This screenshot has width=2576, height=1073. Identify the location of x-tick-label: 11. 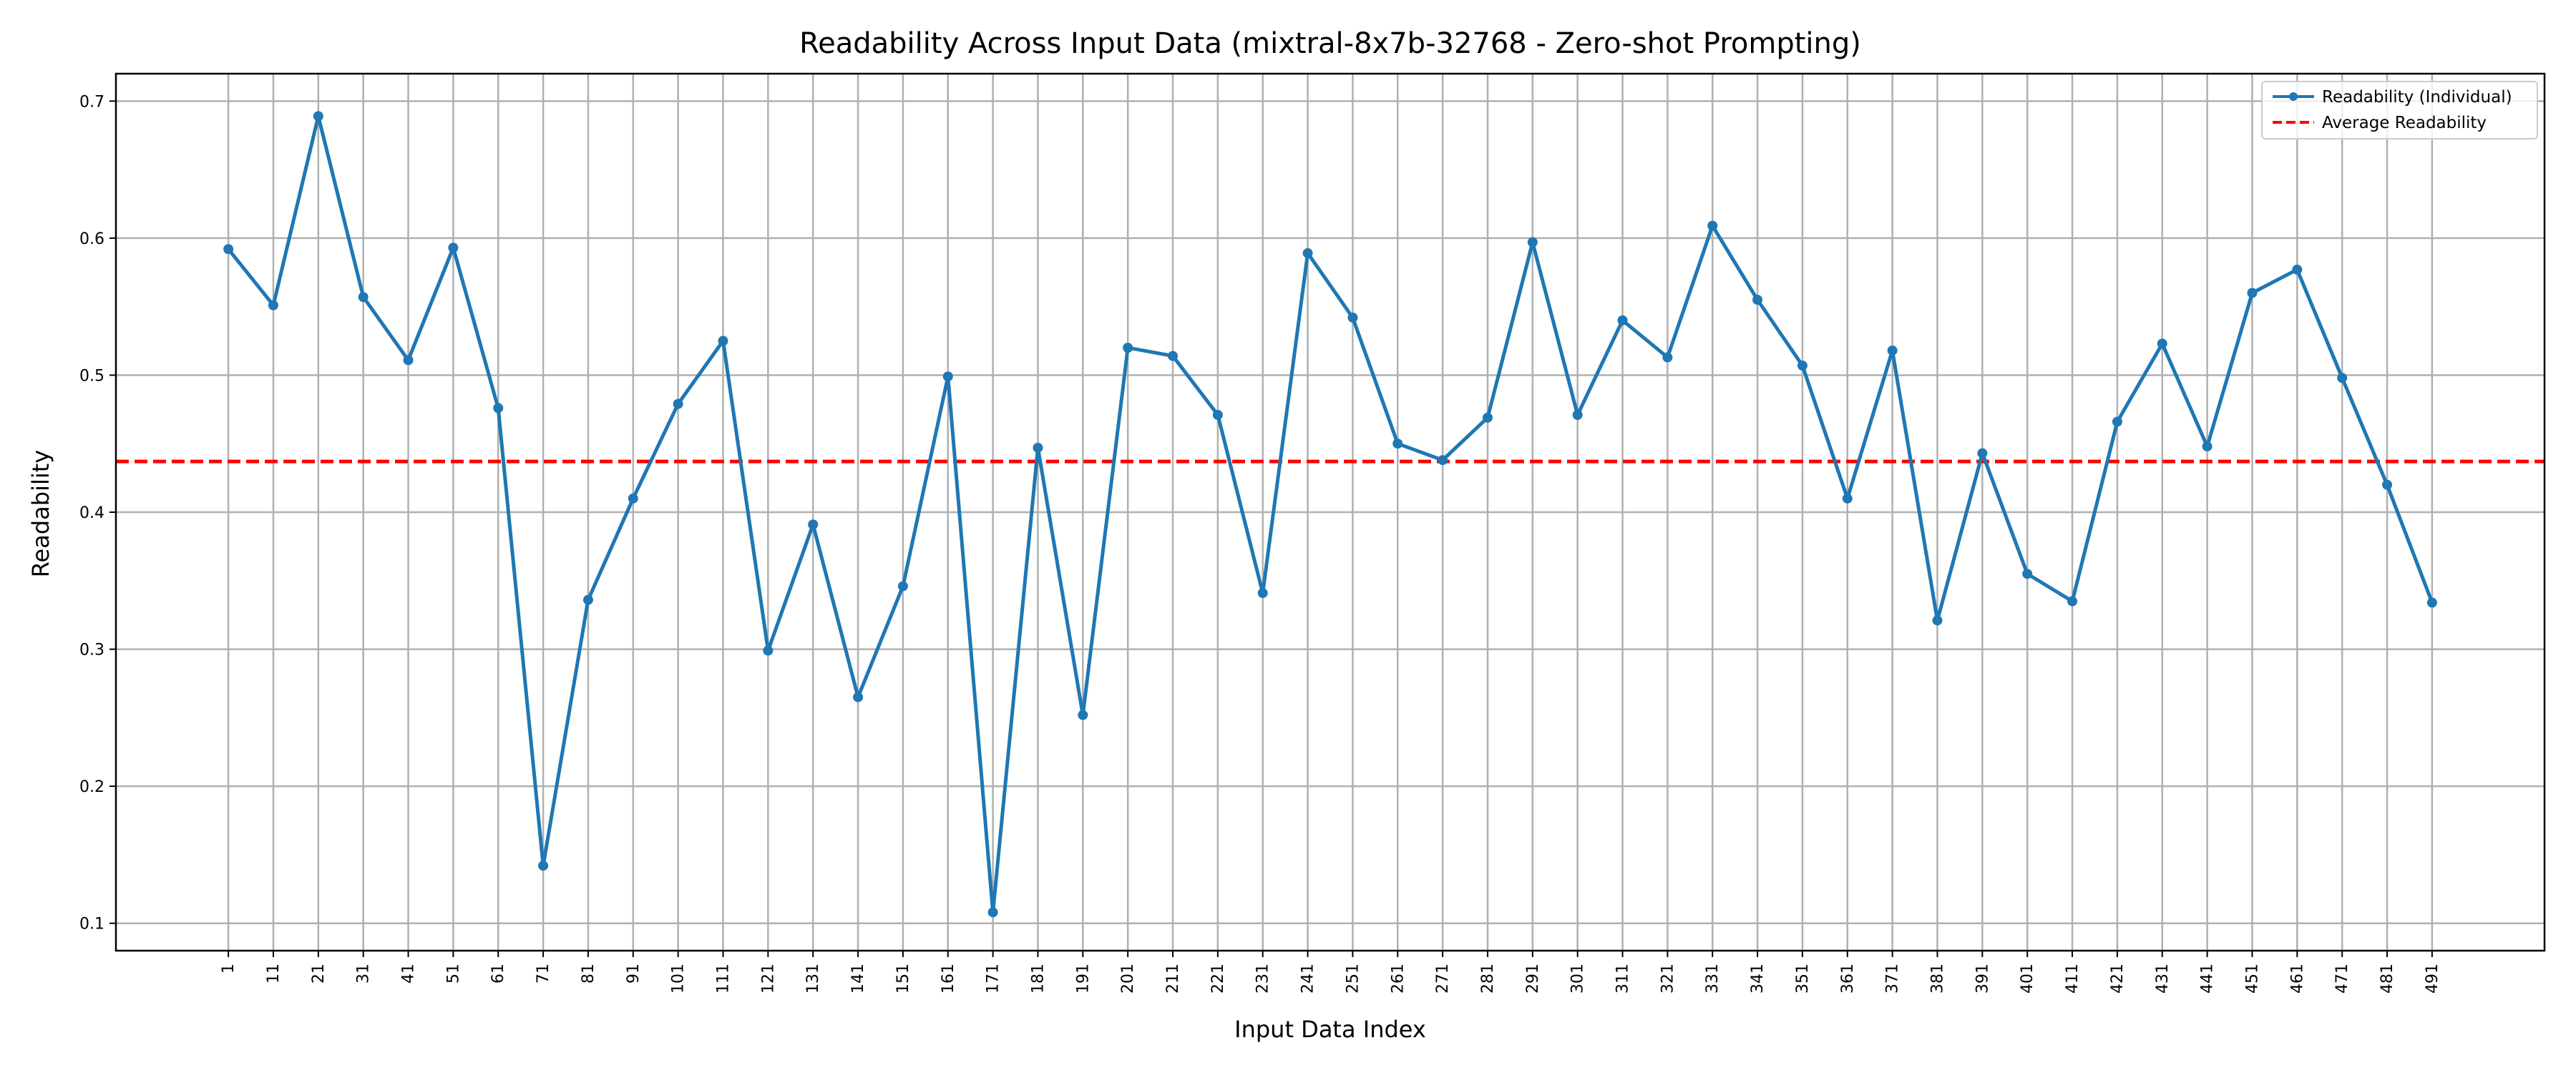
(274, 974).